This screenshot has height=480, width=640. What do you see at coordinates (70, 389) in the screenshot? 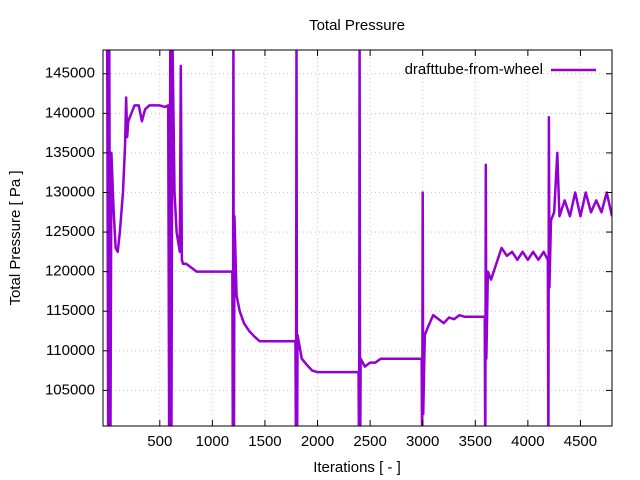
I see `y-tick-label: 105000` at bounding box center [70, 389].